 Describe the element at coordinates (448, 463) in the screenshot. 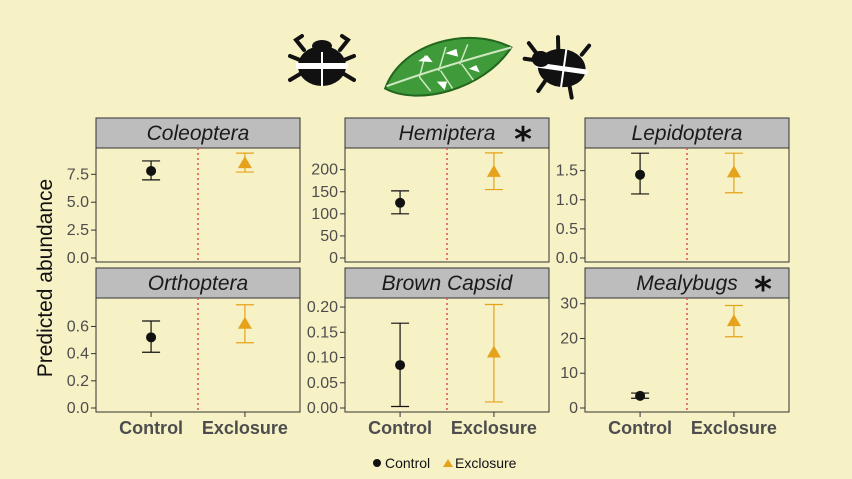

I see `legend-exclosure-marker` at that location.